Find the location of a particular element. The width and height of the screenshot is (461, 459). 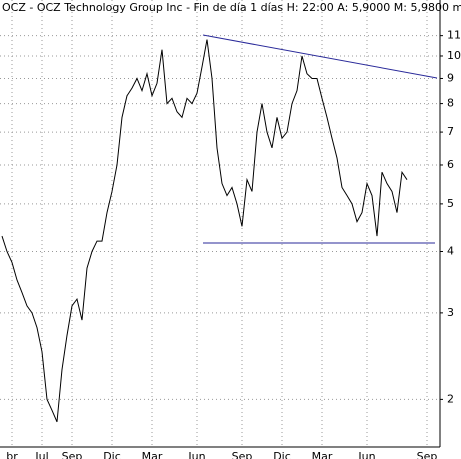

y-tick-label: 8 is located at coordinates (450, 103).